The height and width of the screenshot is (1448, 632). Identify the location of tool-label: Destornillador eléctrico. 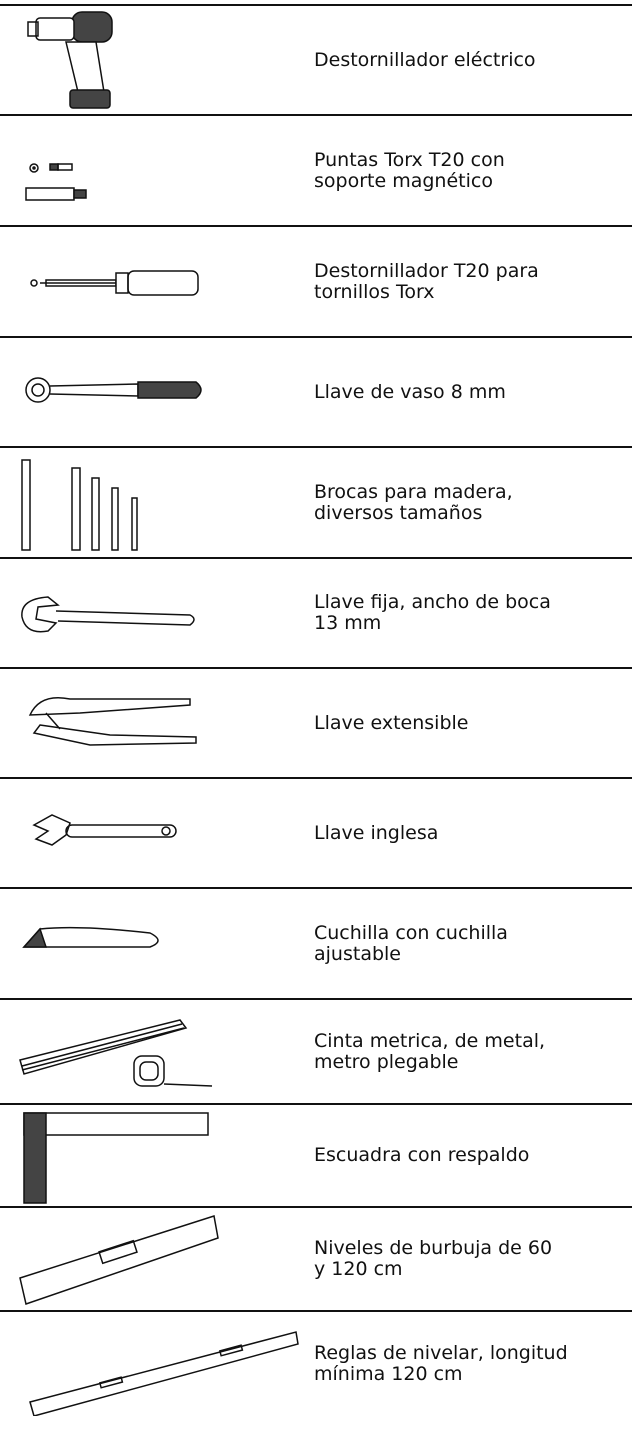
(425, 60).